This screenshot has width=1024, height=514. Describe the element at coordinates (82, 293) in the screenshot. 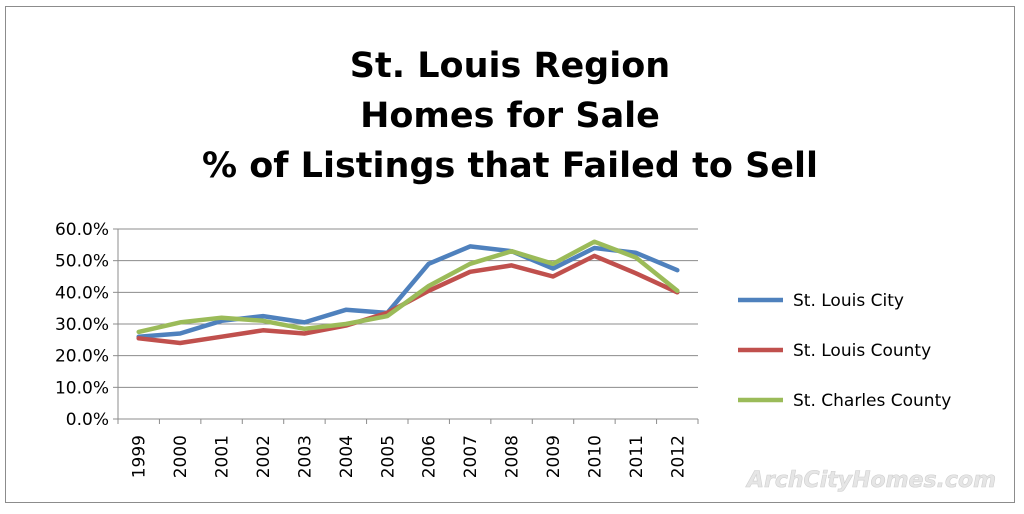

I see `y-tick-label: 40.0%` at that location.